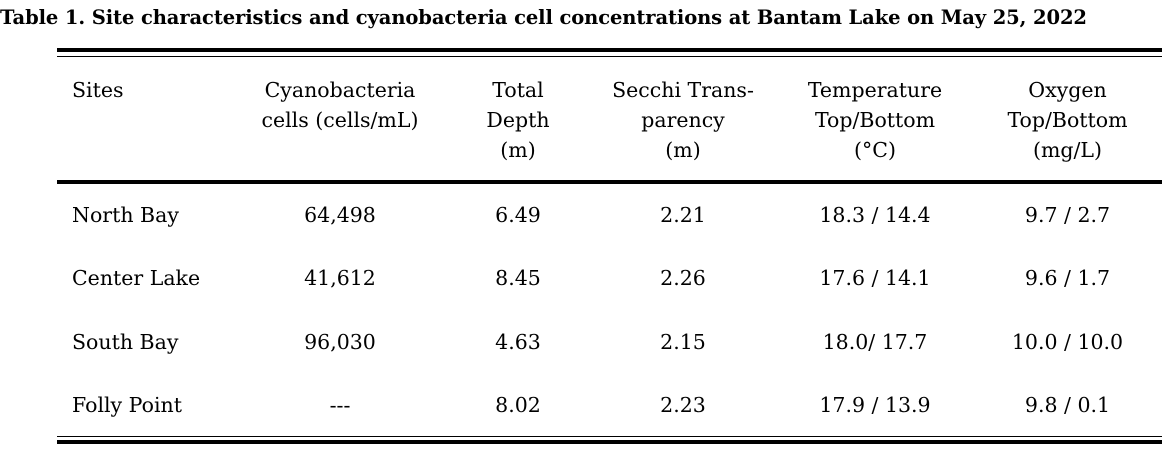 The height and width of the screenshot is (452, 1162). Describe the element at coordinates (875, 278) in the screenshot. I see `table-row-temperature: 17.6 / 14.1` at that location.